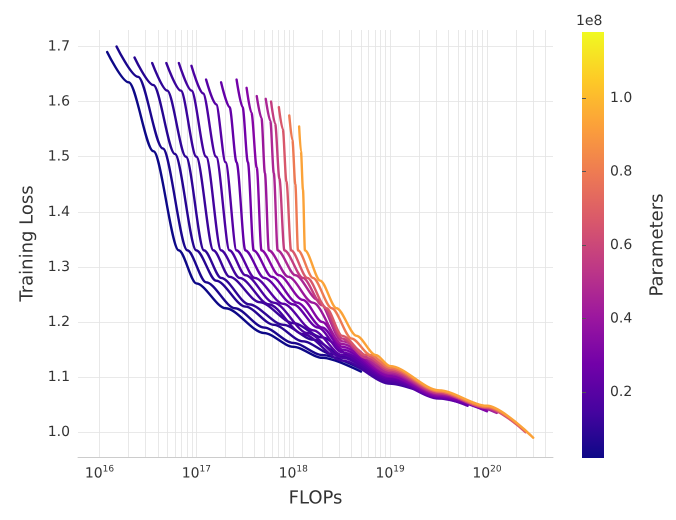 This screenshot has height=520, width=676. I want to click on y-tick-label: 1.6, so click(59, 102).